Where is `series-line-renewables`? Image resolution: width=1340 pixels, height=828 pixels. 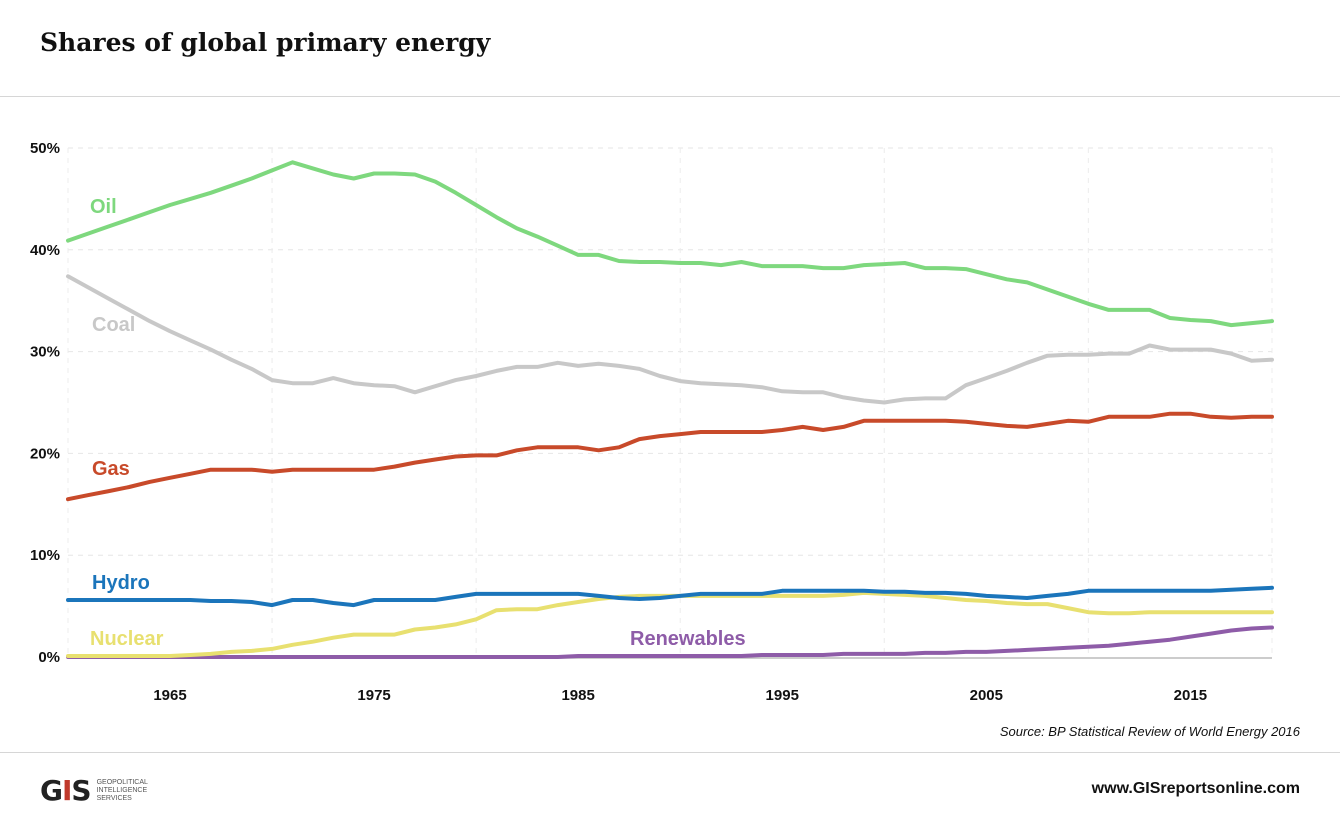 series-line-renewables is located at coordinates (670, 642).